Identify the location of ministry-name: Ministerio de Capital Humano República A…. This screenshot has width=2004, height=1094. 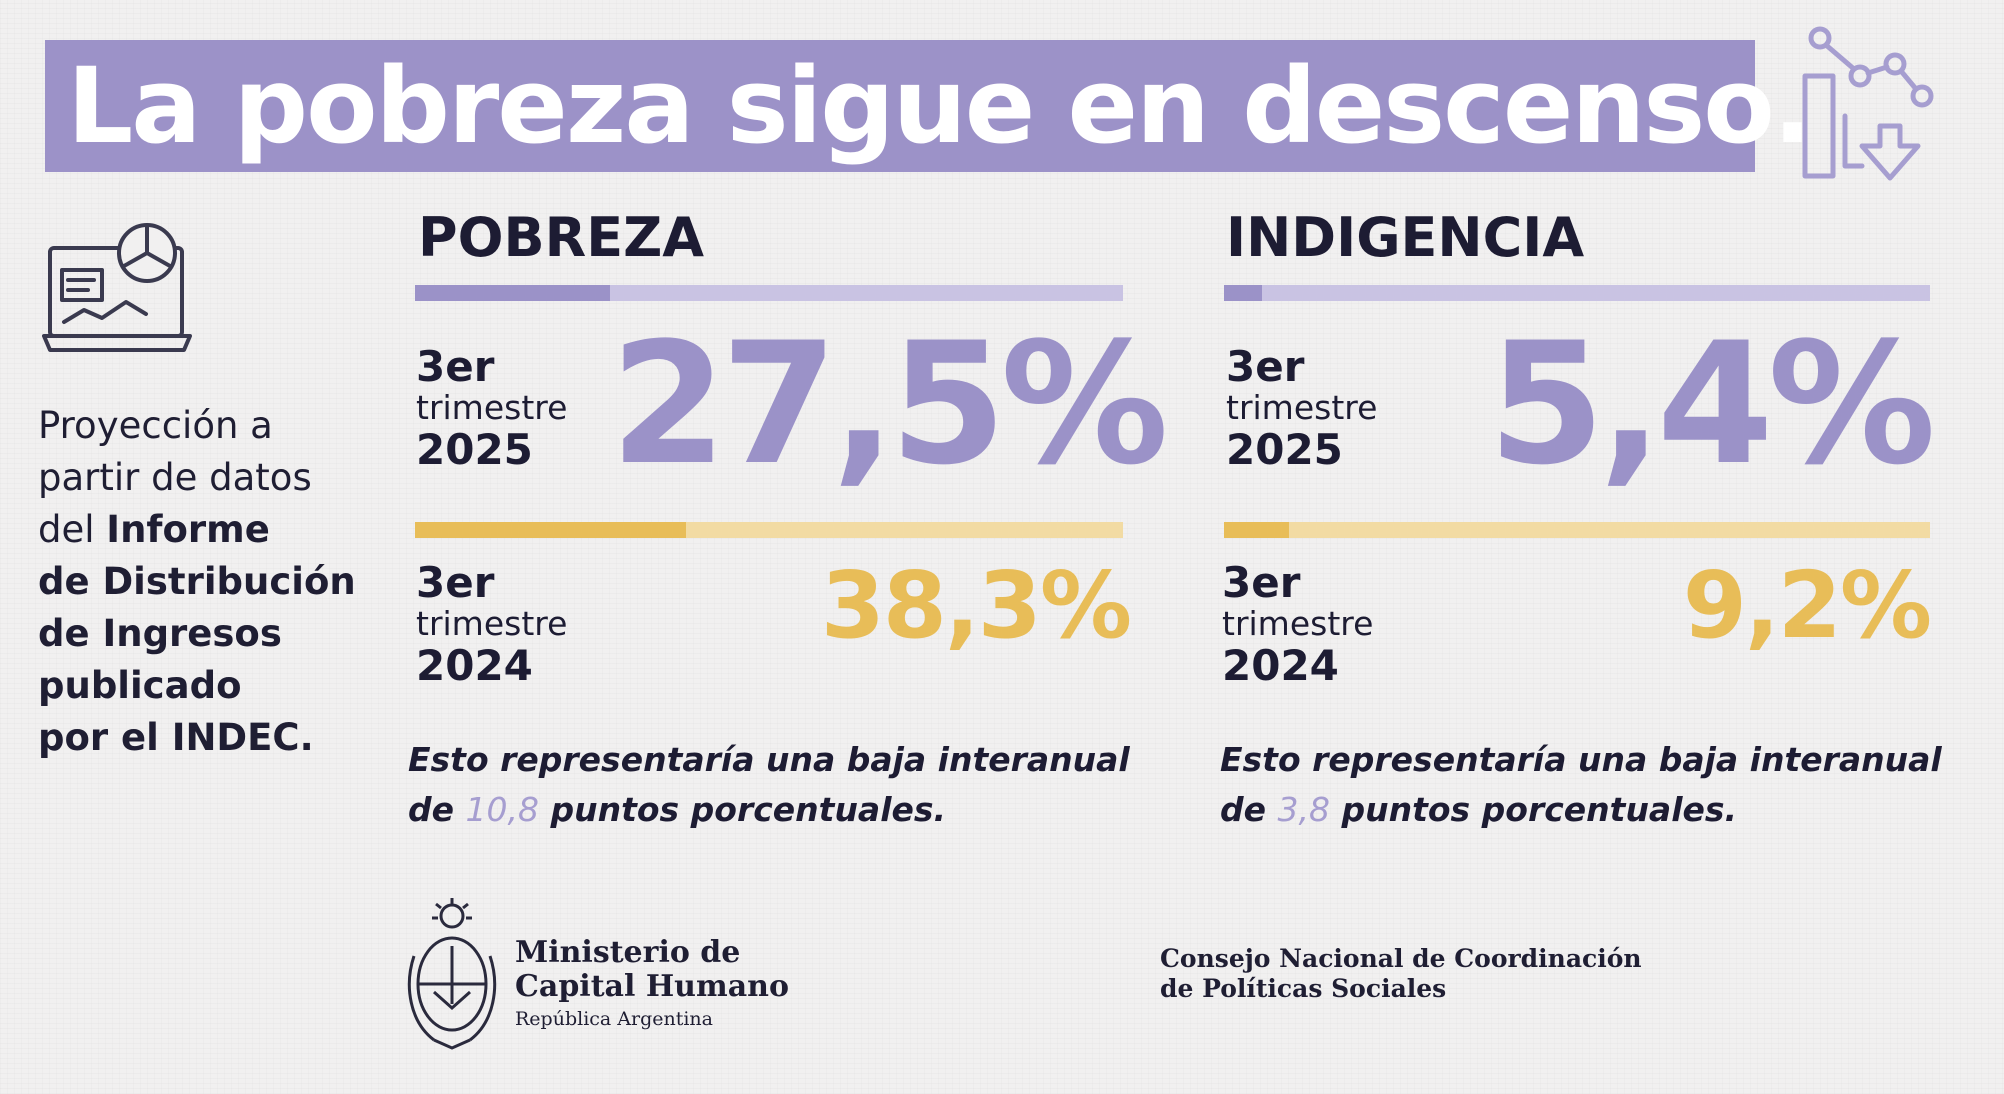
(652, 983).